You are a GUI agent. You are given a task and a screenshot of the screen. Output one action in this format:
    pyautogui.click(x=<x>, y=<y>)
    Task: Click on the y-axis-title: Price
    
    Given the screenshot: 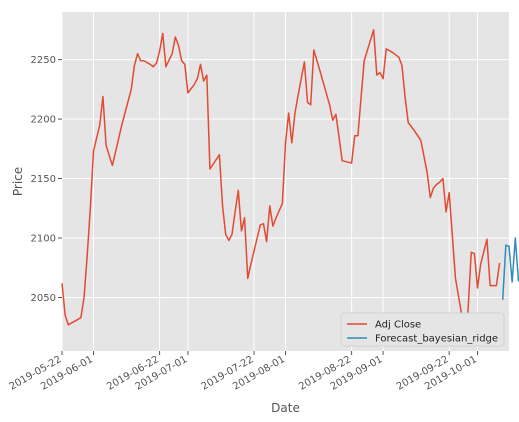 What is the action you would take?
    pyautogui.click(x=18, y=181)
    